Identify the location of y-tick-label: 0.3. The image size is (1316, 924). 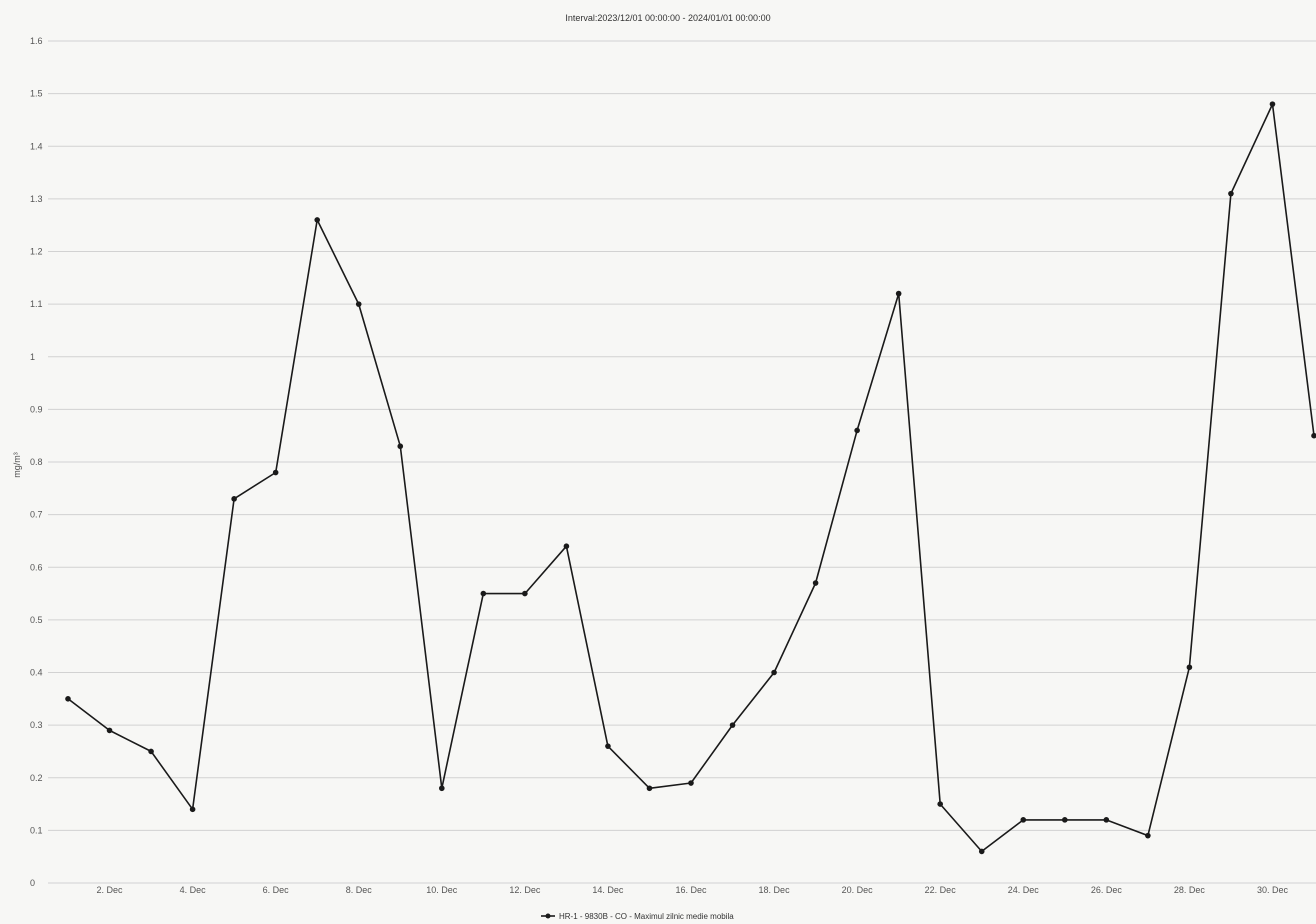
(36, 725).